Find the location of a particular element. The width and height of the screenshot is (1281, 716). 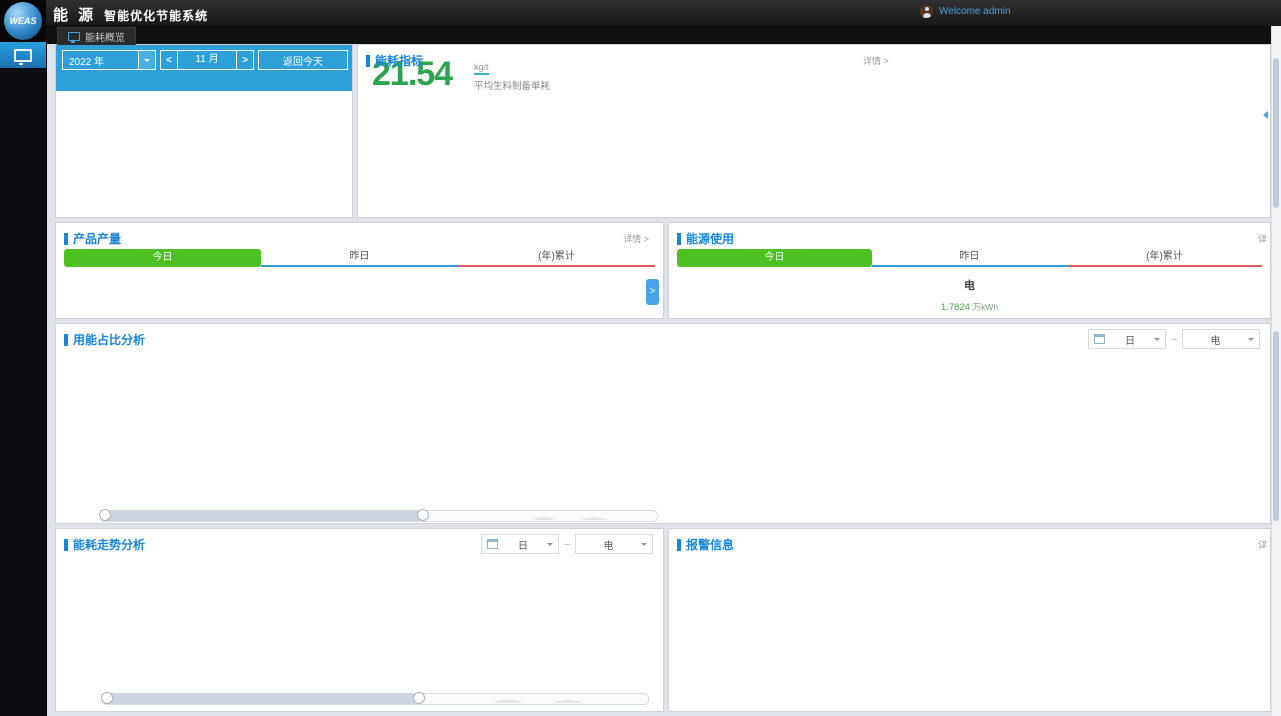

app-logo: WEAS is located at coordinates (23, 21).